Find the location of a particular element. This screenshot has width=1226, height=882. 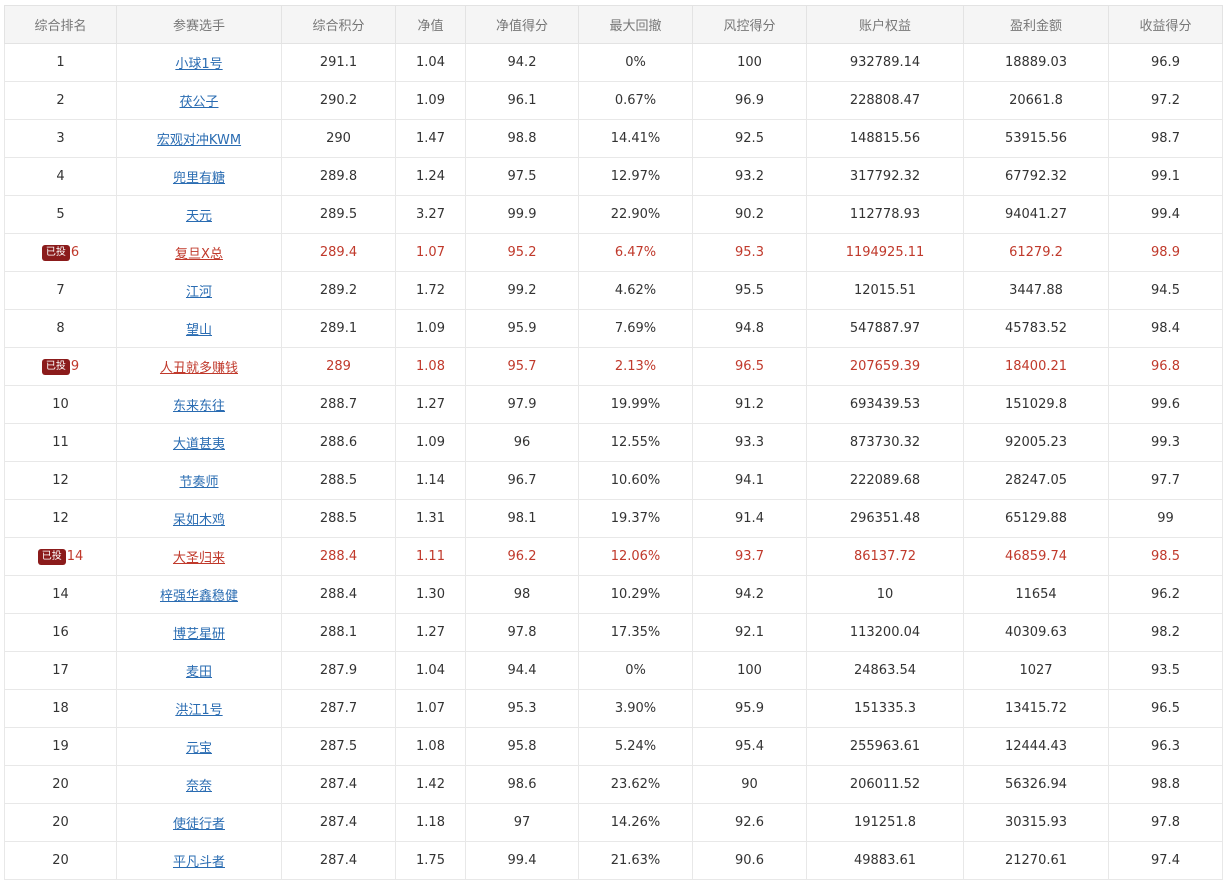

header-profit: 盈利金额 is located at coordinates (1036, 24).